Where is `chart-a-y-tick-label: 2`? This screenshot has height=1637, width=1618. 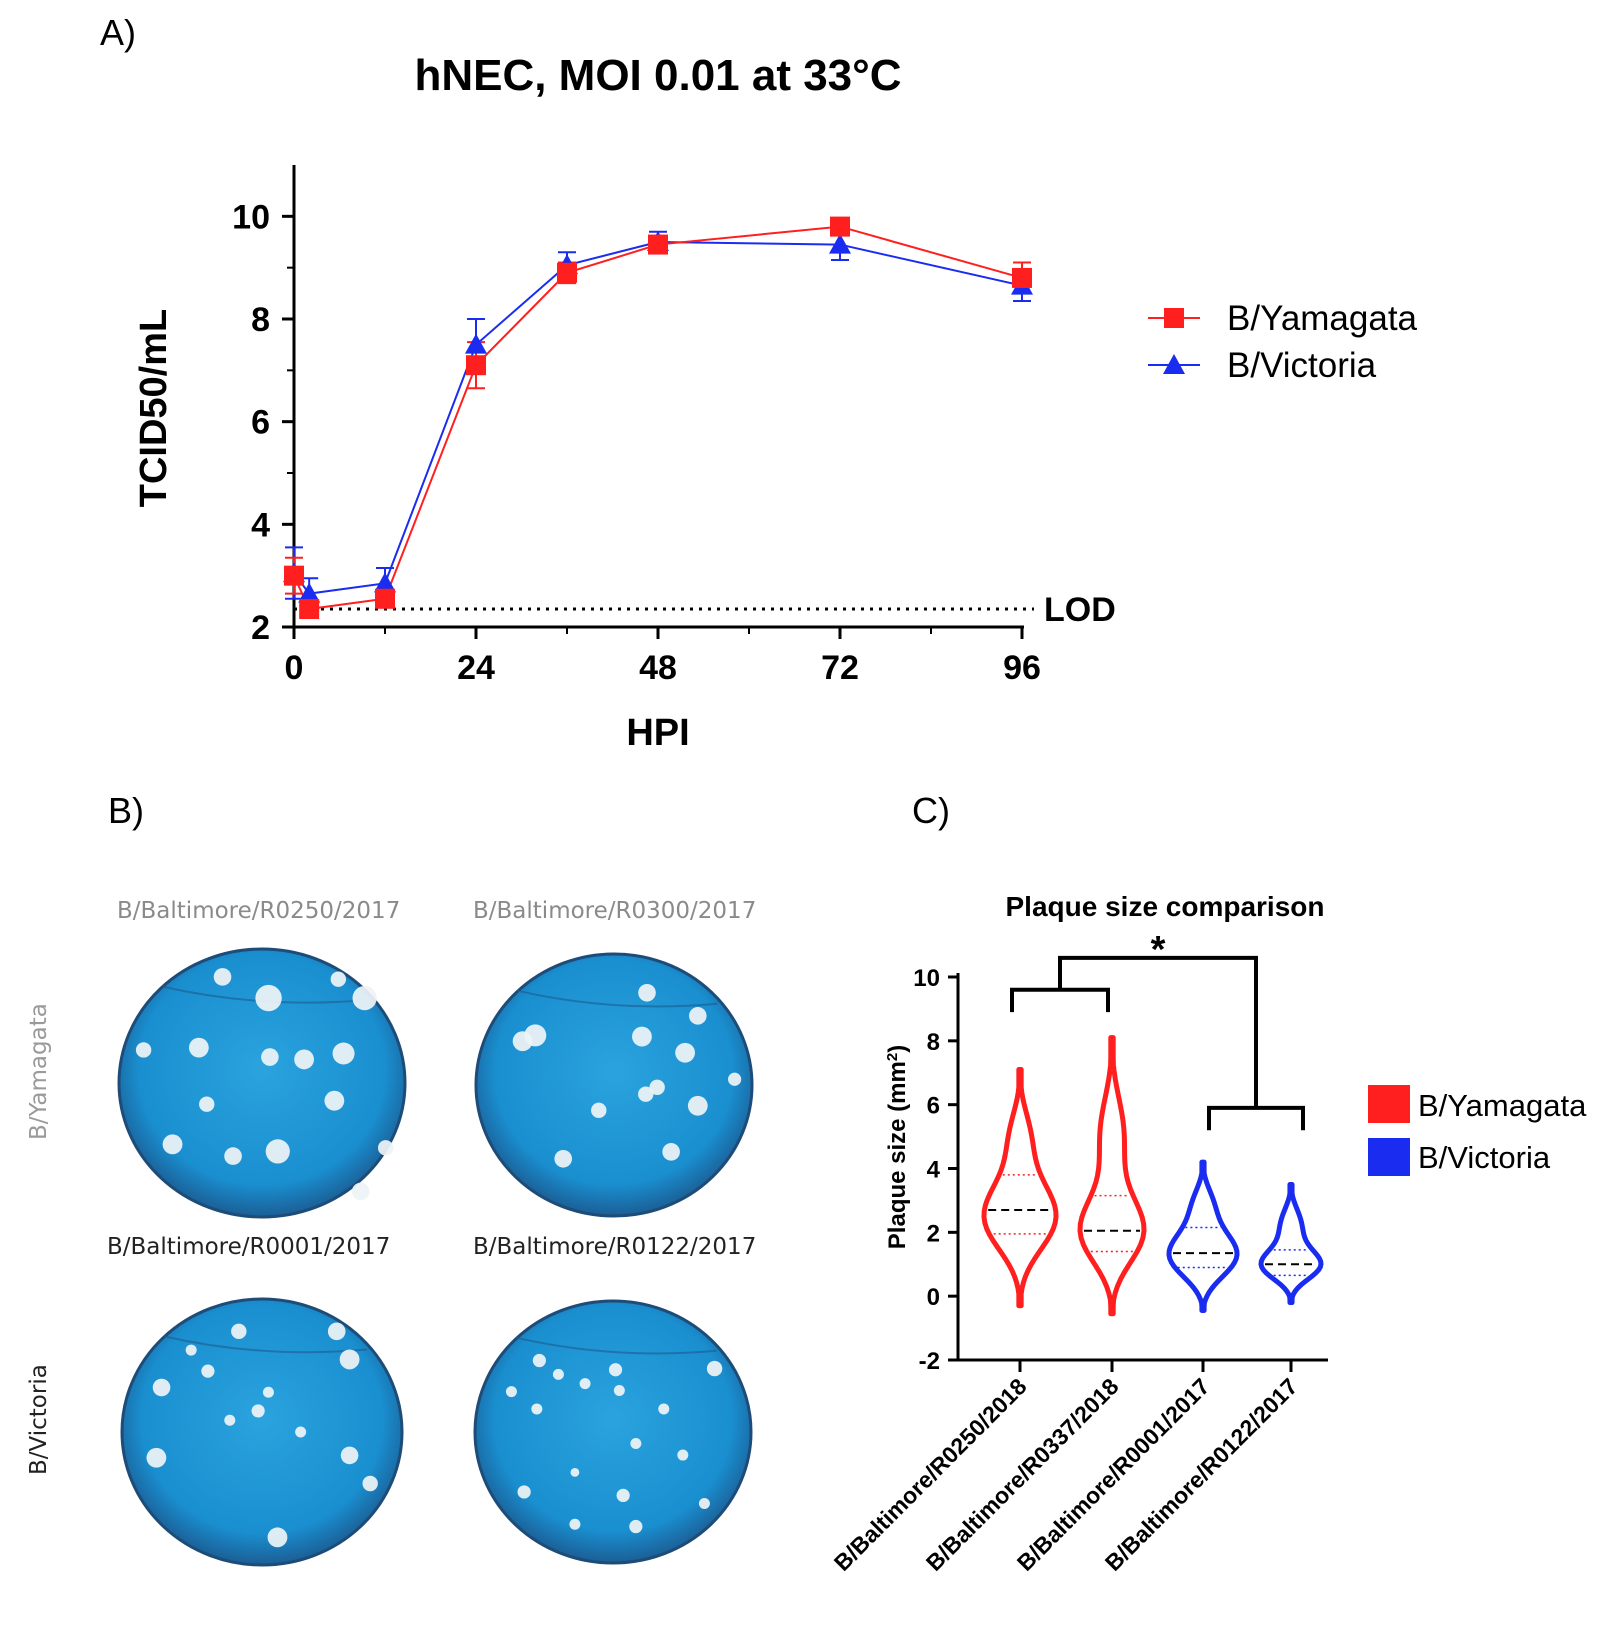 chart-a-y-tick-label: 2 is located at coordinates (260, 628).